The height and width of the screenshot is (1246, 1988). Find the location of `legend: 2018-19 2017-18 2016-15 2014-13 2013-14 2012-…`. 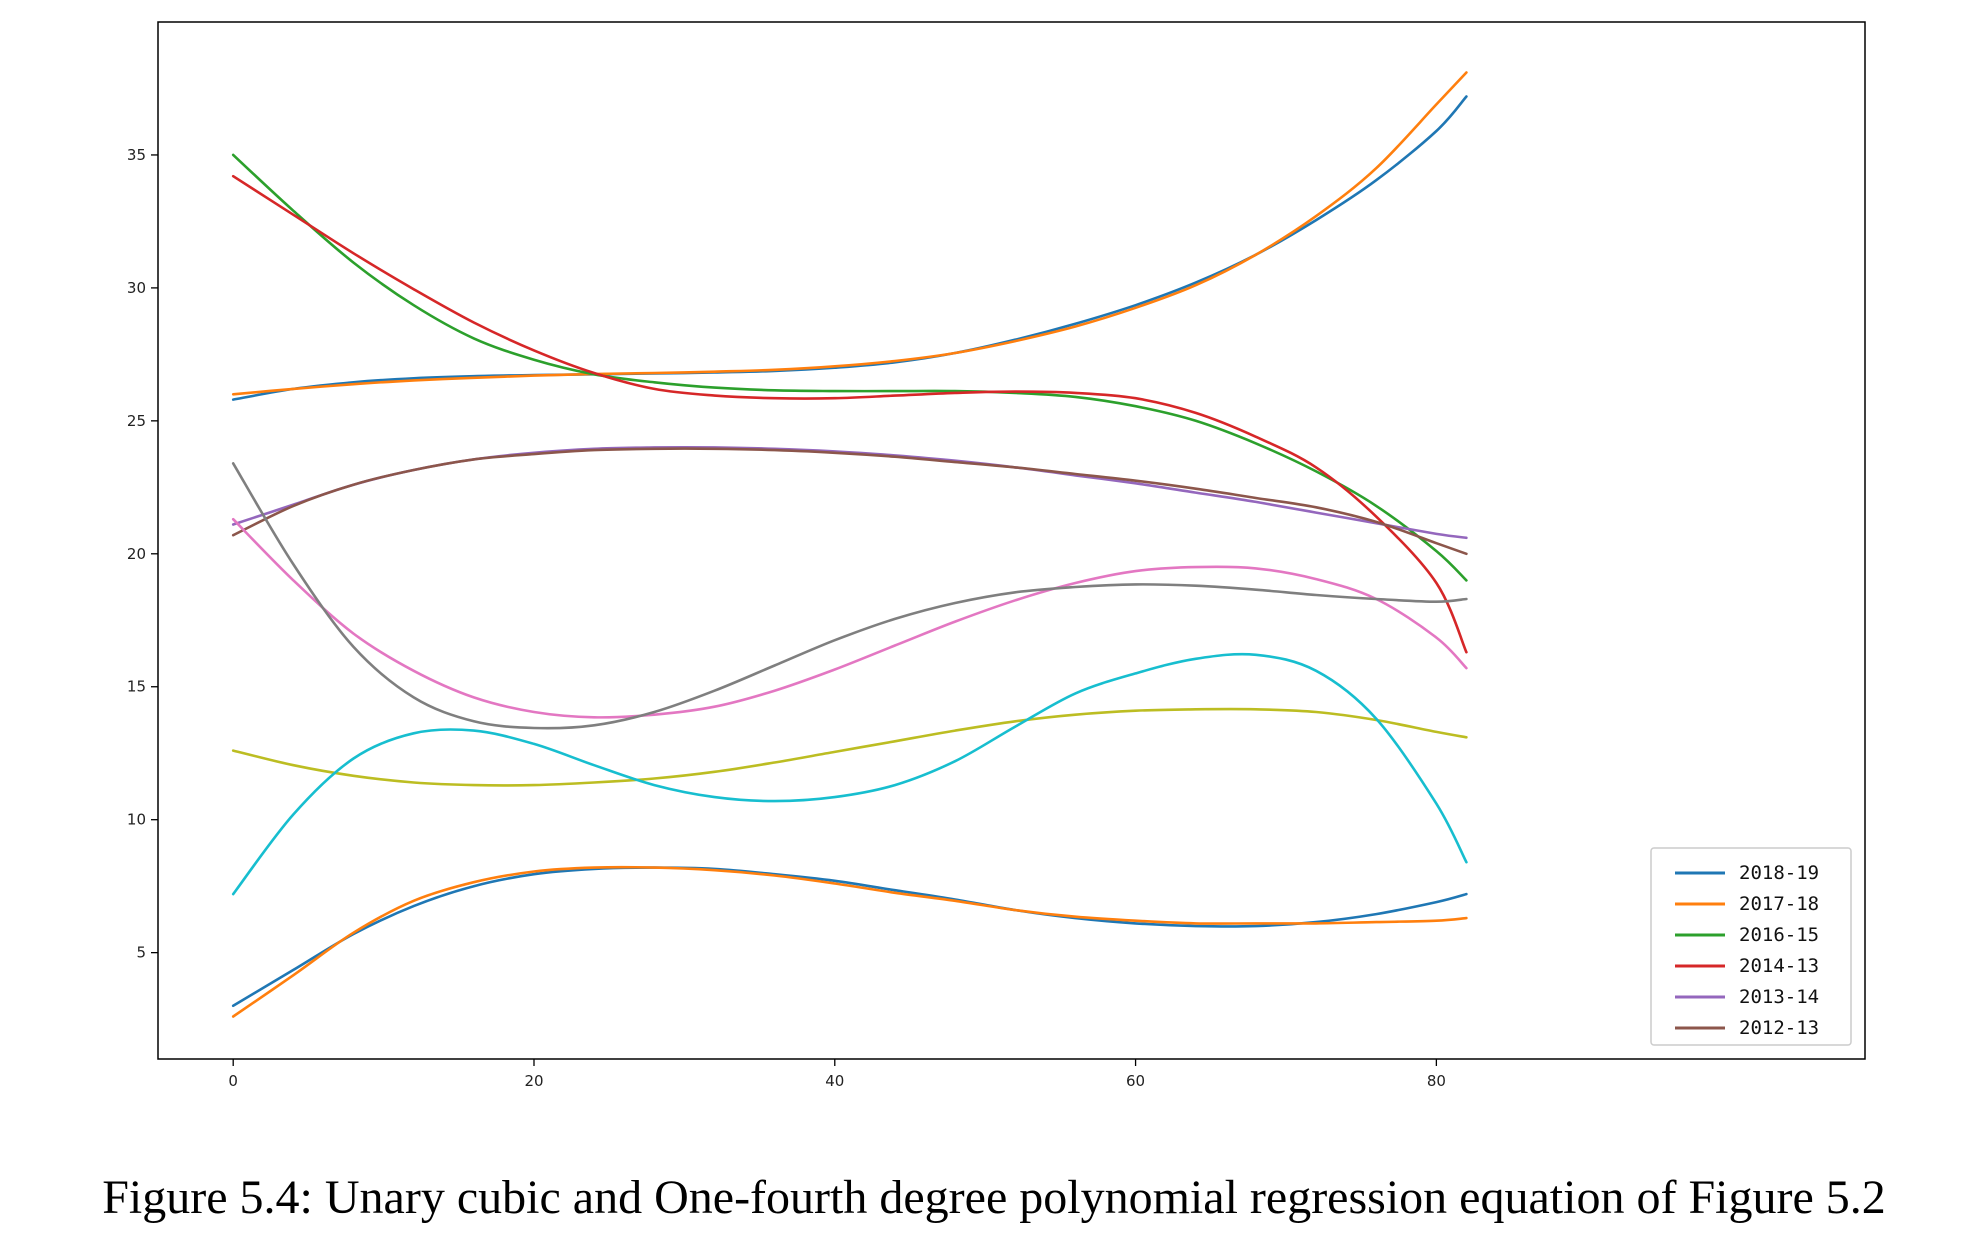

legend: 2018-19 2017-18 2016-15 2014-13 2013-14 2012-… is located at coordinates (1751, 946).